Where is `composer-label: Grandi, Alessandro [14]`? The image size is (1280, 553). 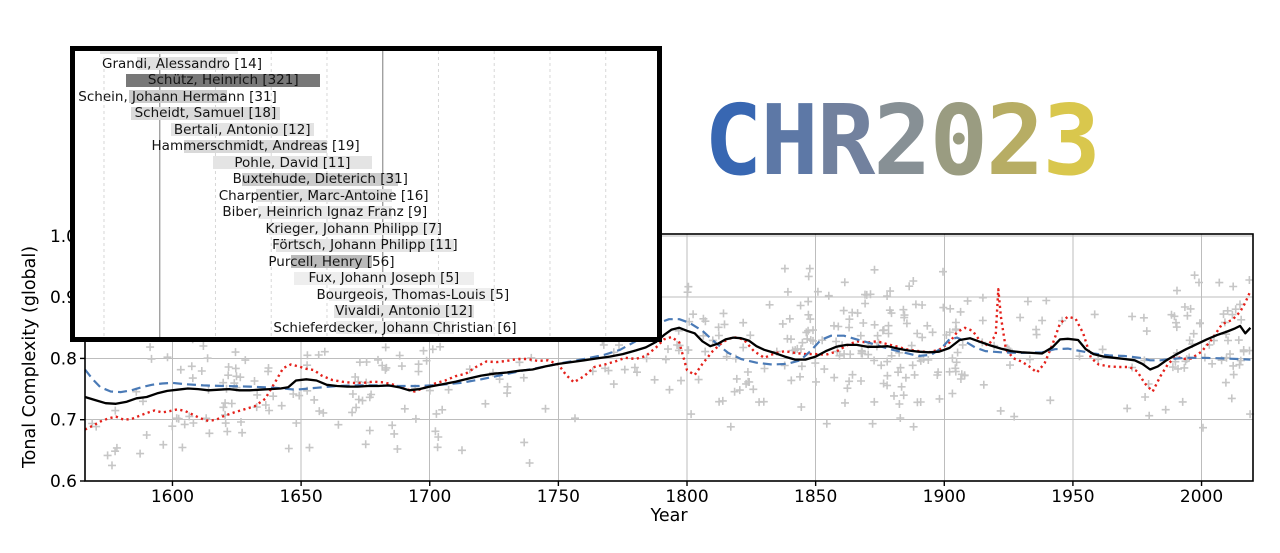
composer-label: Grandi, Alessandro [14] is located at coordinates (182, 63).